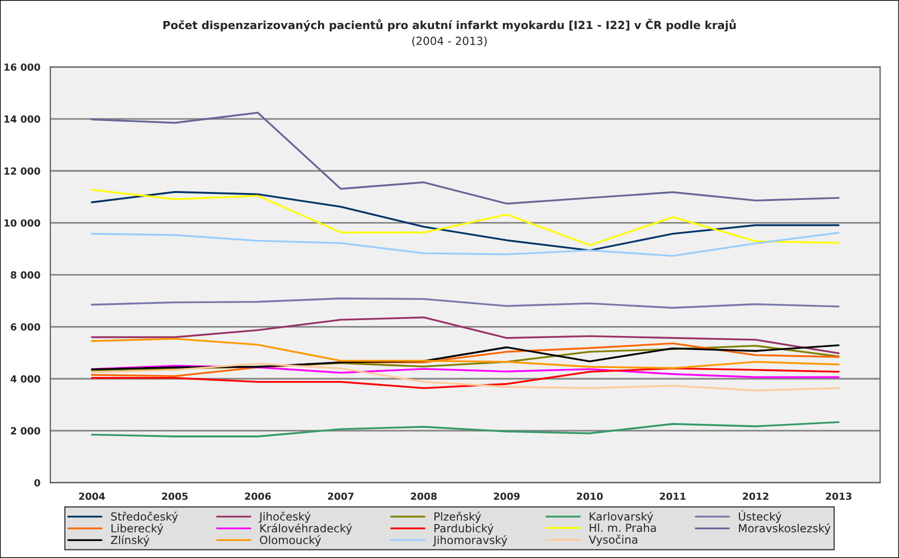 Image resolution: width=899 pixels, height=558 pixels. What do you see at coordinates (470, 540) in the screenshot?
I see `legend-label: Jihomoravský` at bounding box center [470, 540].